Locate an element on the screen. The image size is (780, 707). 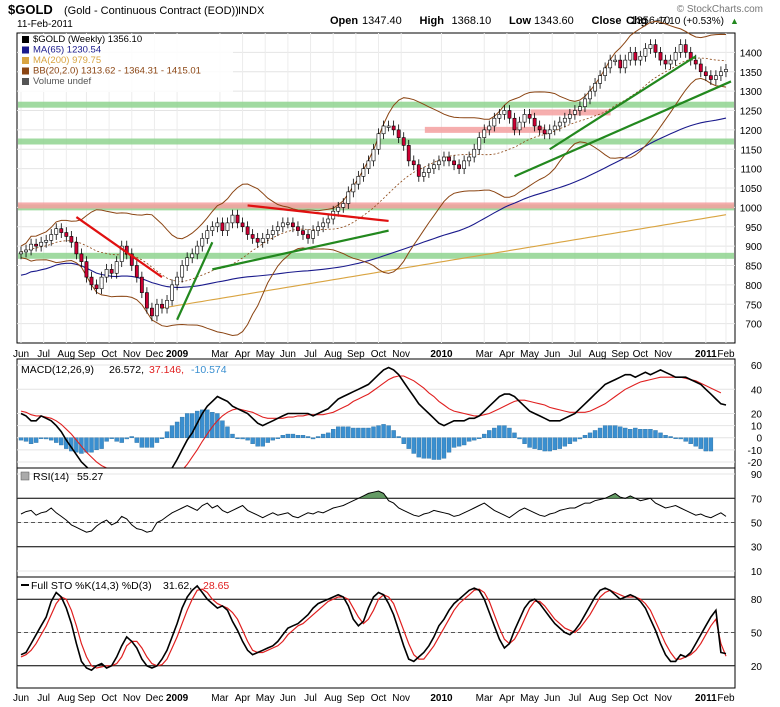
stoch-x-label: Mar is located at coordinates (220, 698).